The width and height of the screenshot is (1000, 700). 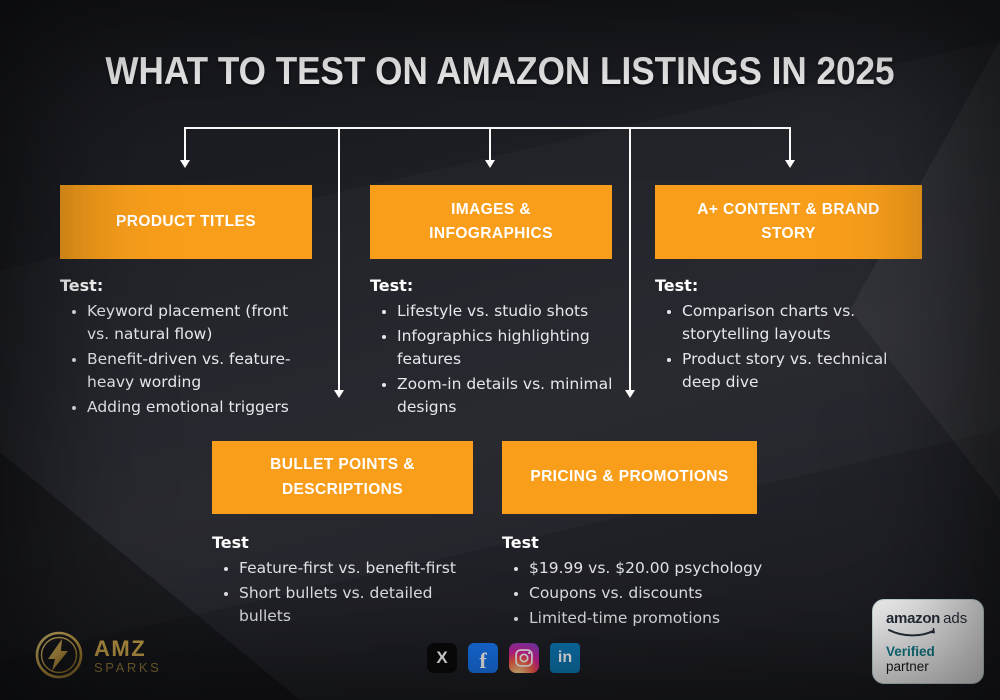 I want to click on tree-arrow-images, so click(x=490, y=143).